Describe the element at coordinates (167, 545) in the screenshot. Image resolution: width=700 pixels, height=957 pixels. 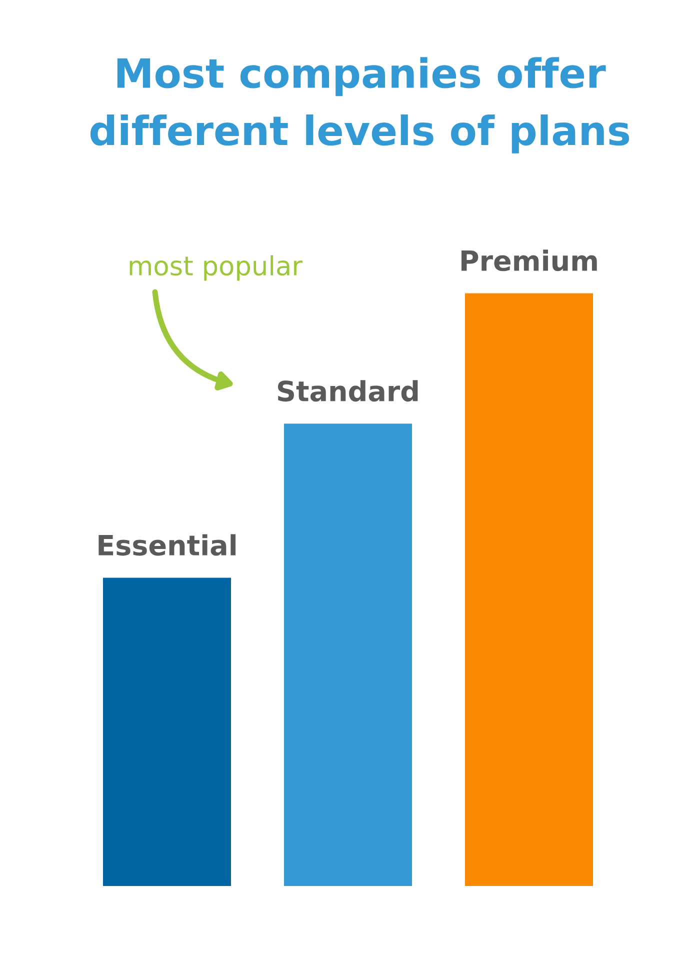
I see `x-tick-label: Essential` at that location.